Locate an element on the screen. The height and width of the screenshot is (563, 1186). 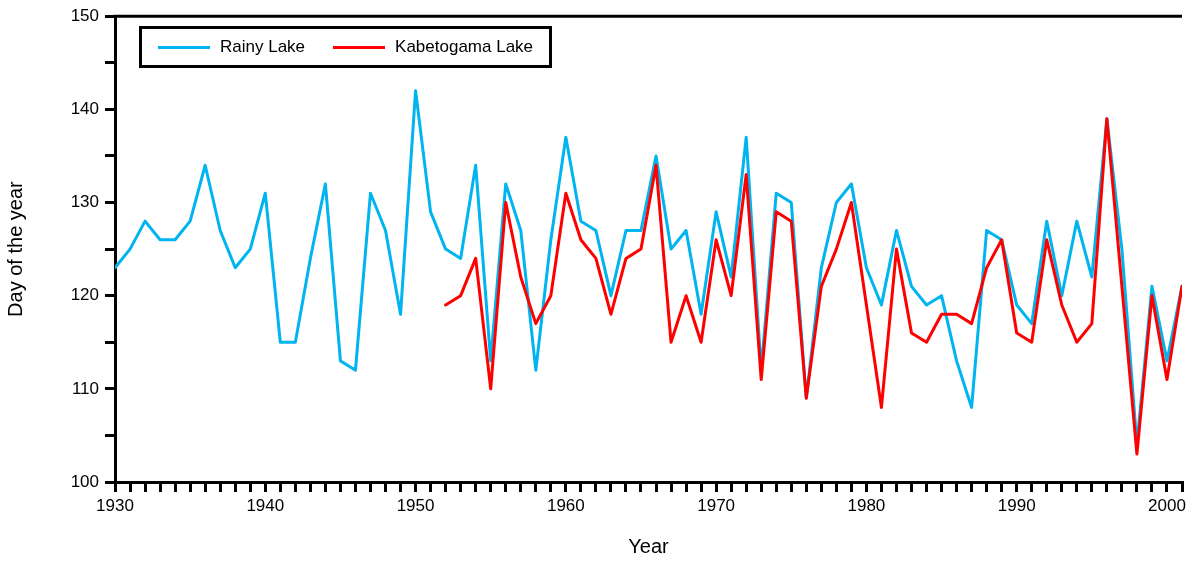
y-tick-label: 100 is located at coordinates (84, 481).